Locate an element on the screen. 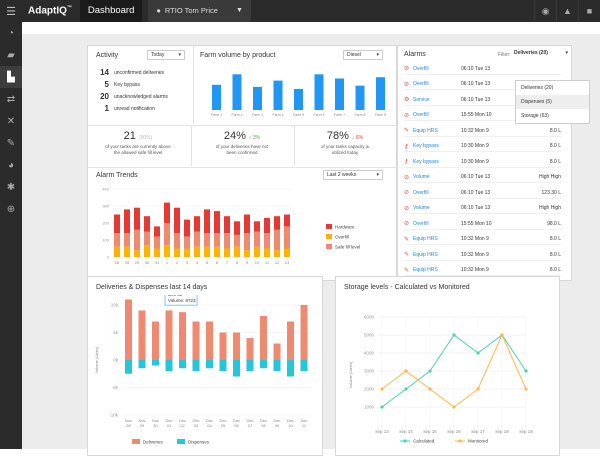  y-tick-label: 10k is located at coordinates (115, 305).